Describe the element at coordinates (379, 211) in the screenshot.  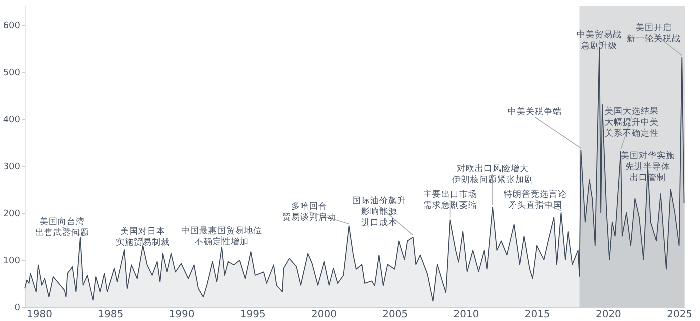
I see `annotation: 国际油价飙升影响能源进口成本` at that location.